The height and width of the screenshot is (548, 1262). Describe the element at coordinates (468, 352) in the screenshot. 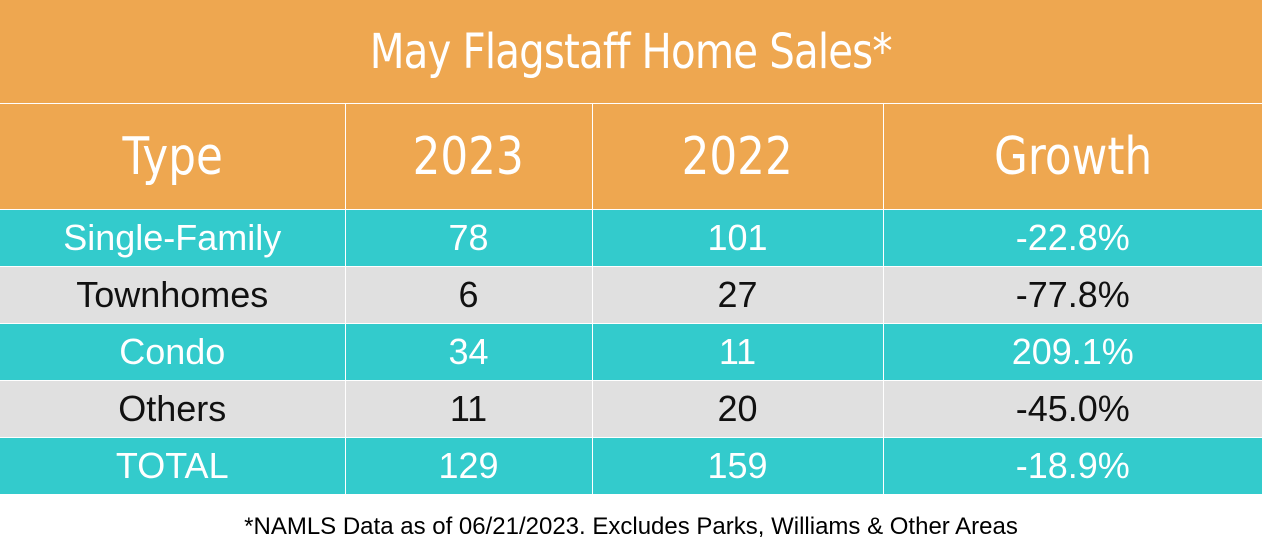

I see `cell-2023: 34` at that location.